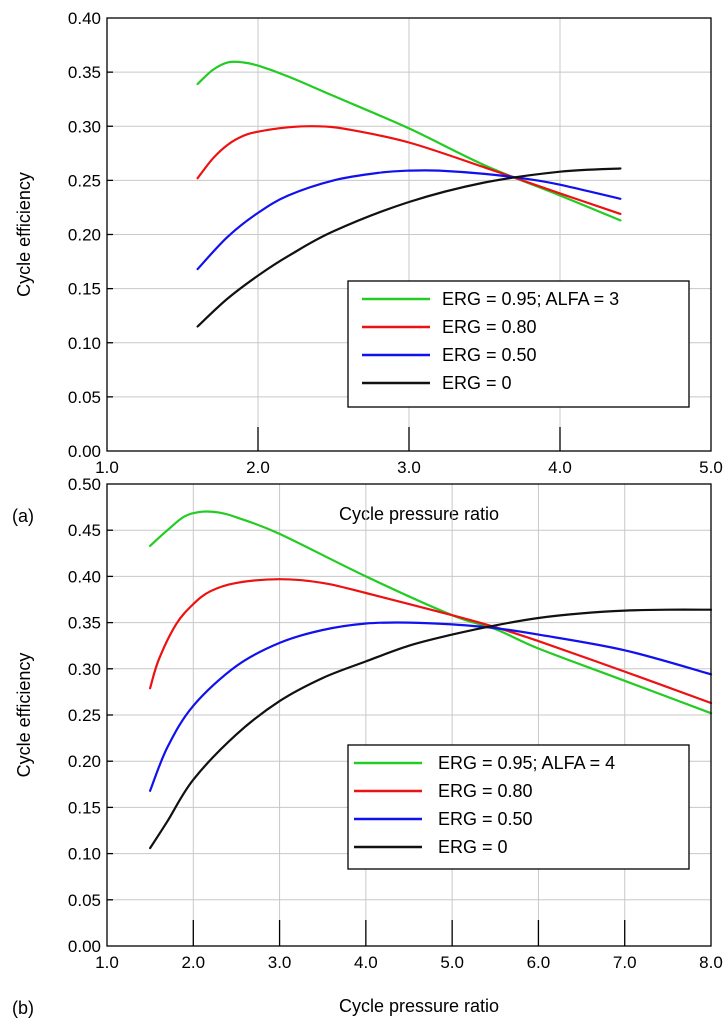 The width and height of the screenshot is (727, 1023). I want to click on y-tick-label: 0.50, so click(84, 484).